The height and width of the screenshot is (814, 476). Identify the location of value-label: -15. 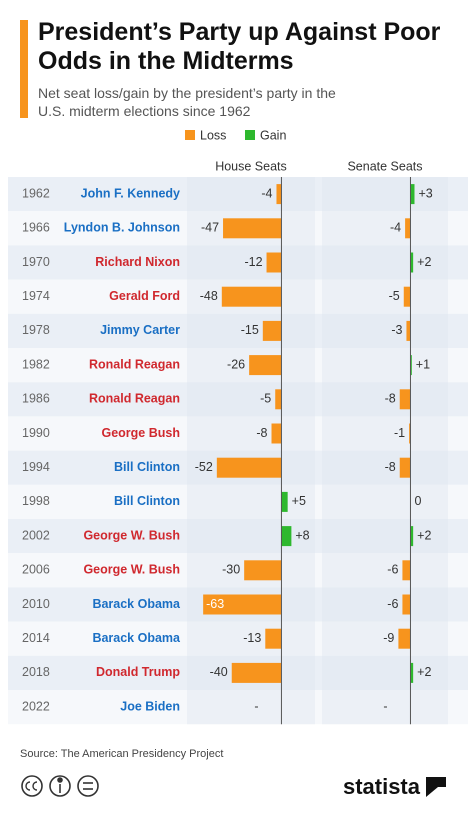
(250, 330).